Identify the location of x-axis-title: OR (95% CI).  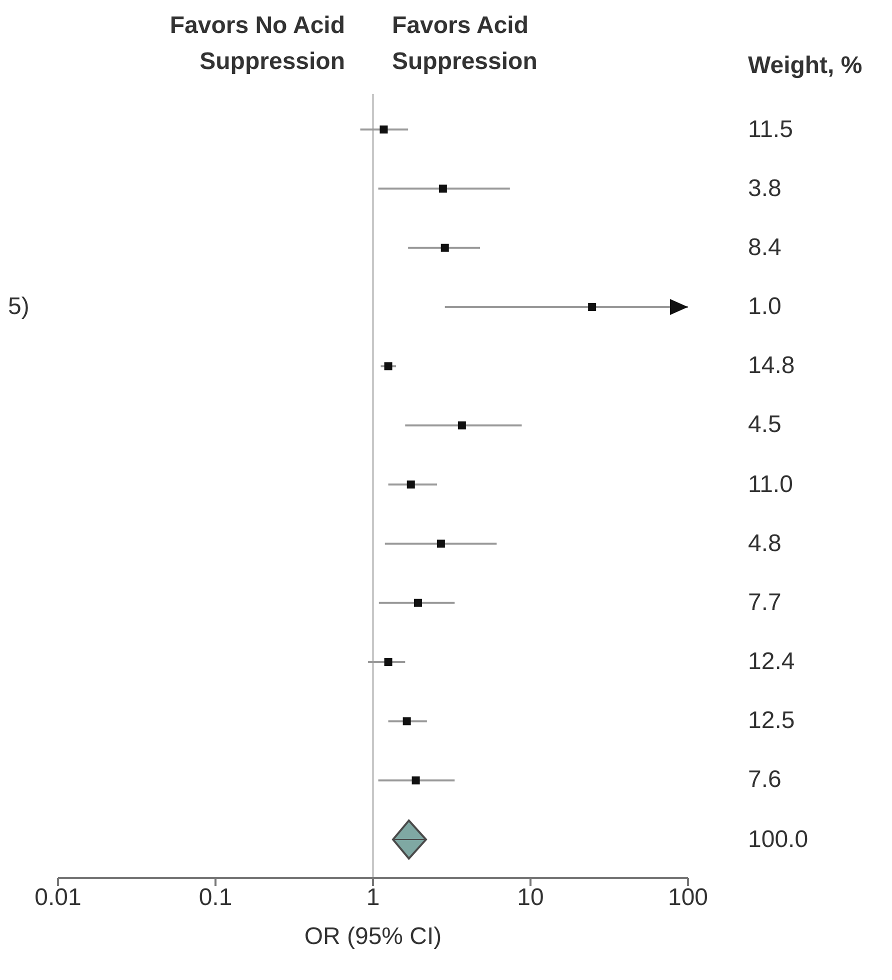
(373, 937).